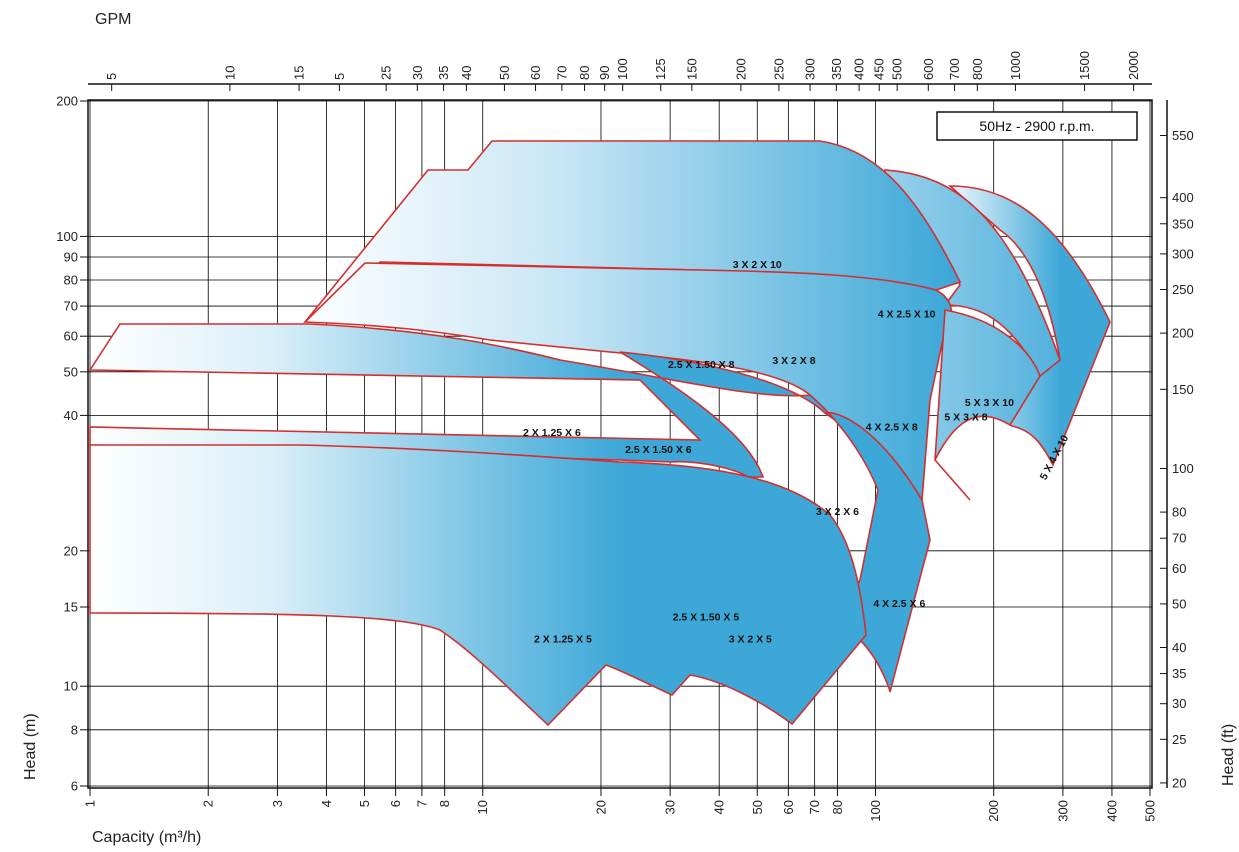 Image resolution: width=1239 pixels, height=852 pixels. I want to click on gpm-tick-label: 50, so click(504, 73).